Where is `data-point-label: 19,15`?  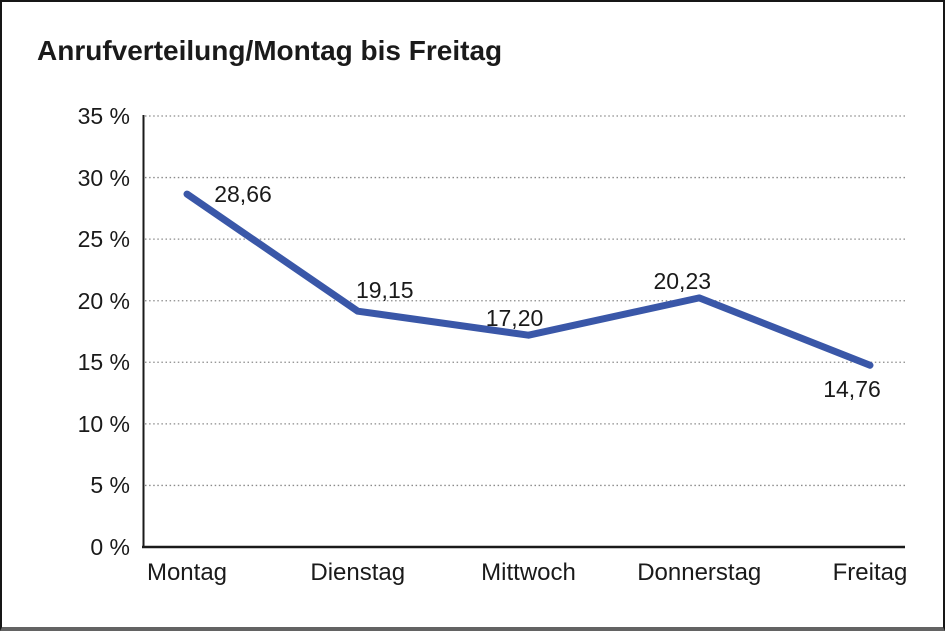
data-point-label: 19,15 is located at coordinates (384, 290).